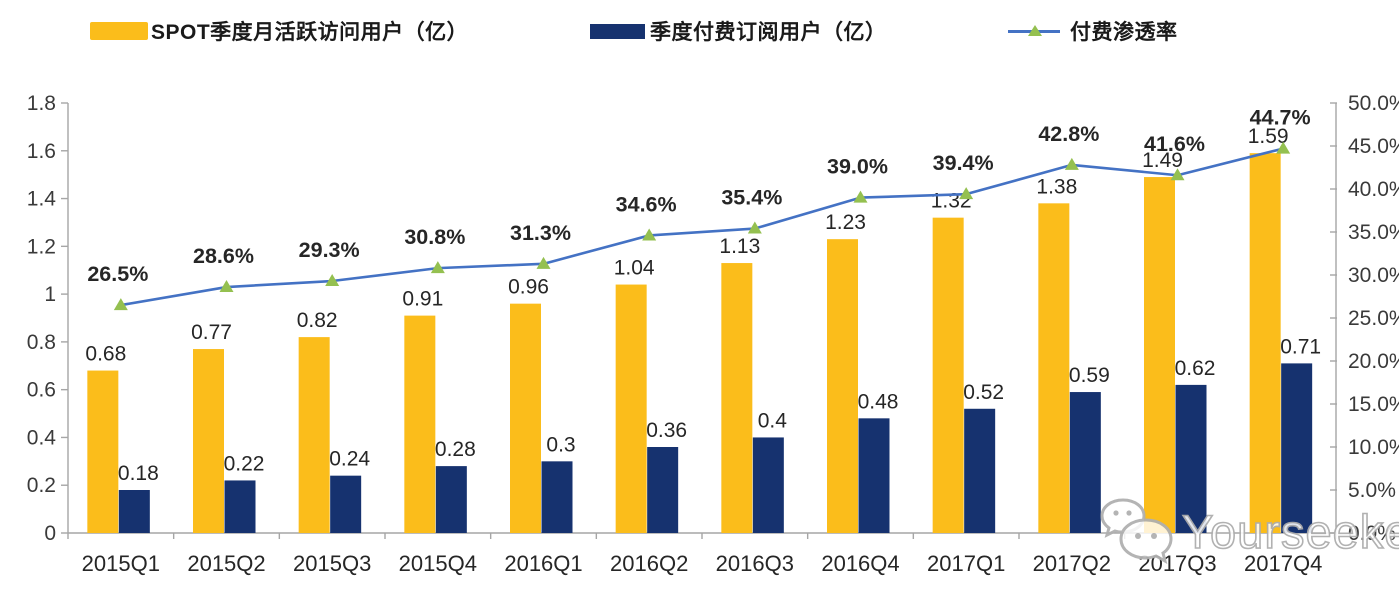  What do you see at coordinates (50, 294) in the screenshot?
I see `svg-text: 1` at bounding box center [50, 294].